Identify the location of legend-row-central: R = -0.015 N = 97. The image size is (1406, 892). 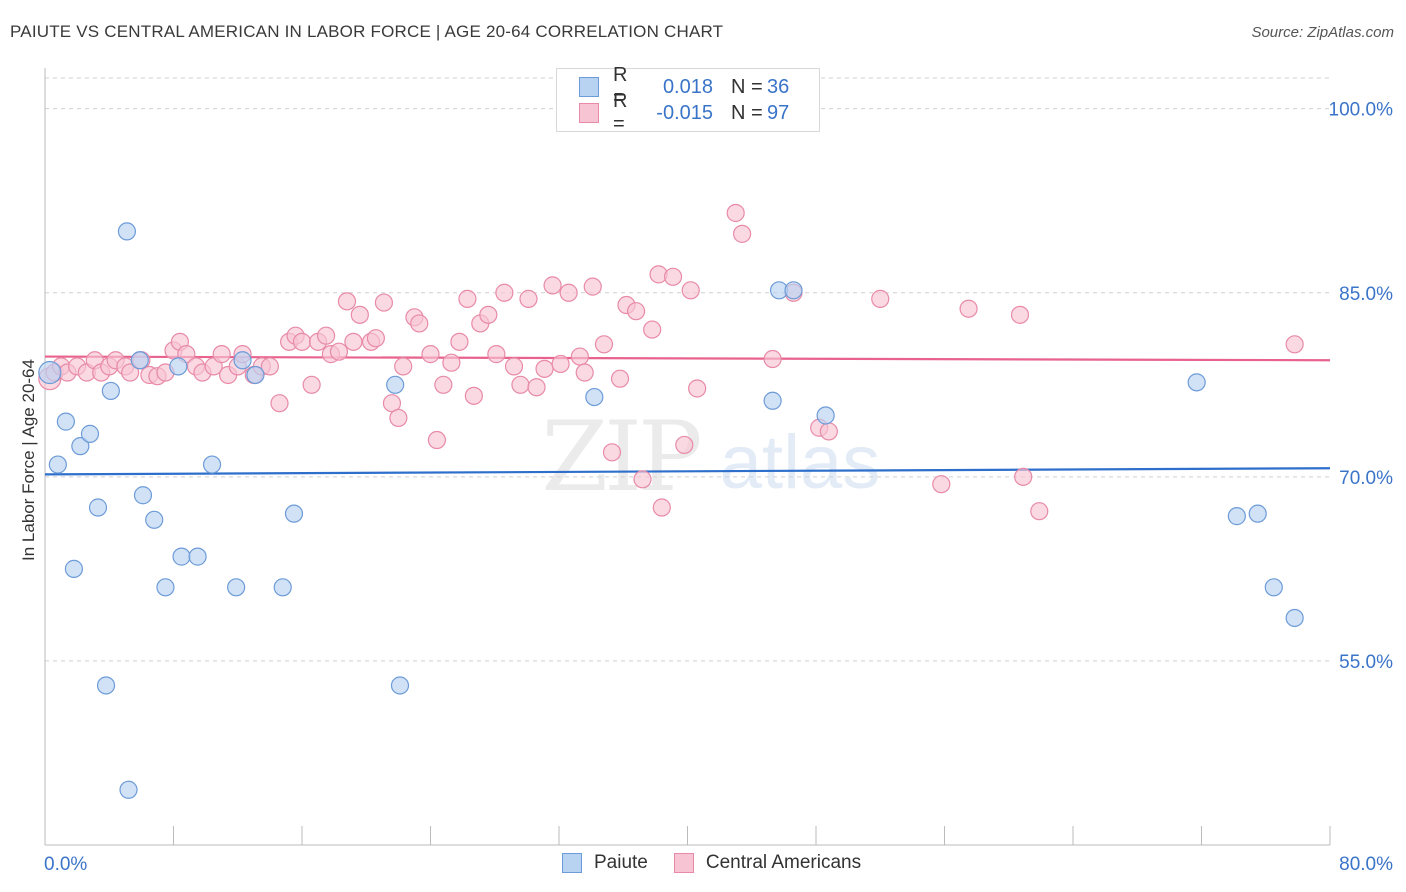
(684, 112).